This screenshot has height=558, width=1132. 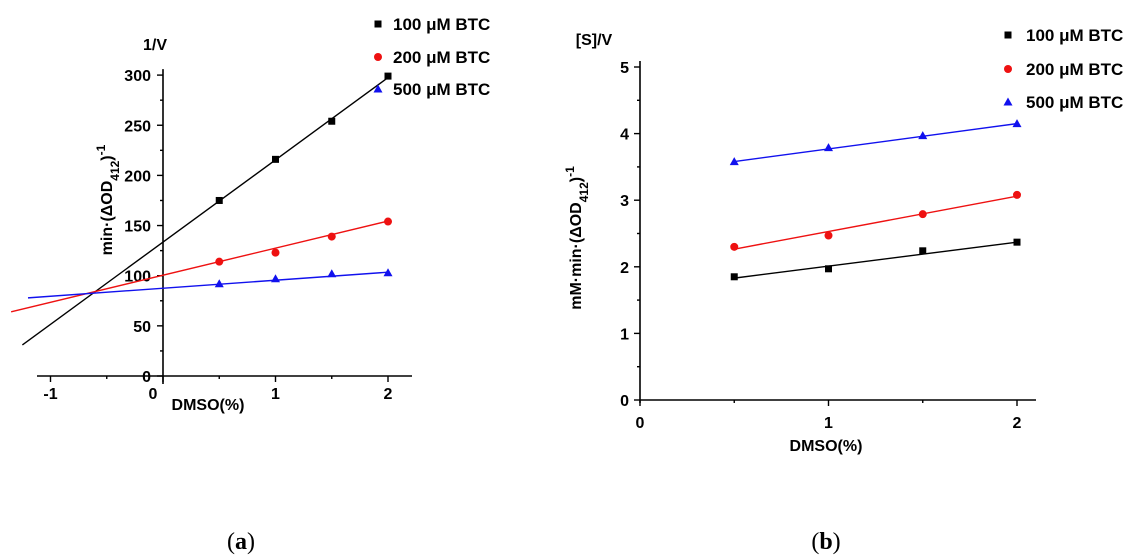 What do you see at coordinates (624, 334) in the screenshot?
I see `y-tick-label: 1` at bounding box center [624, 334].